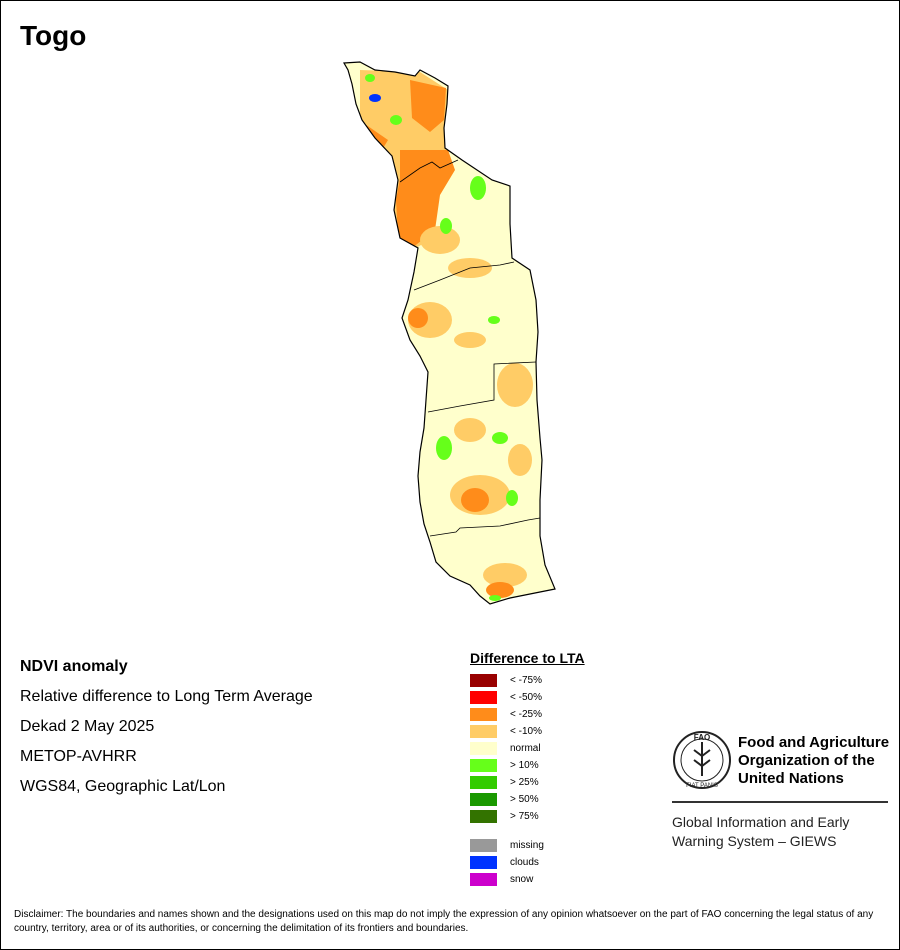 This screenshot has height=950, width=900. I want to click on legend-label: clouds, so click(524, 862).